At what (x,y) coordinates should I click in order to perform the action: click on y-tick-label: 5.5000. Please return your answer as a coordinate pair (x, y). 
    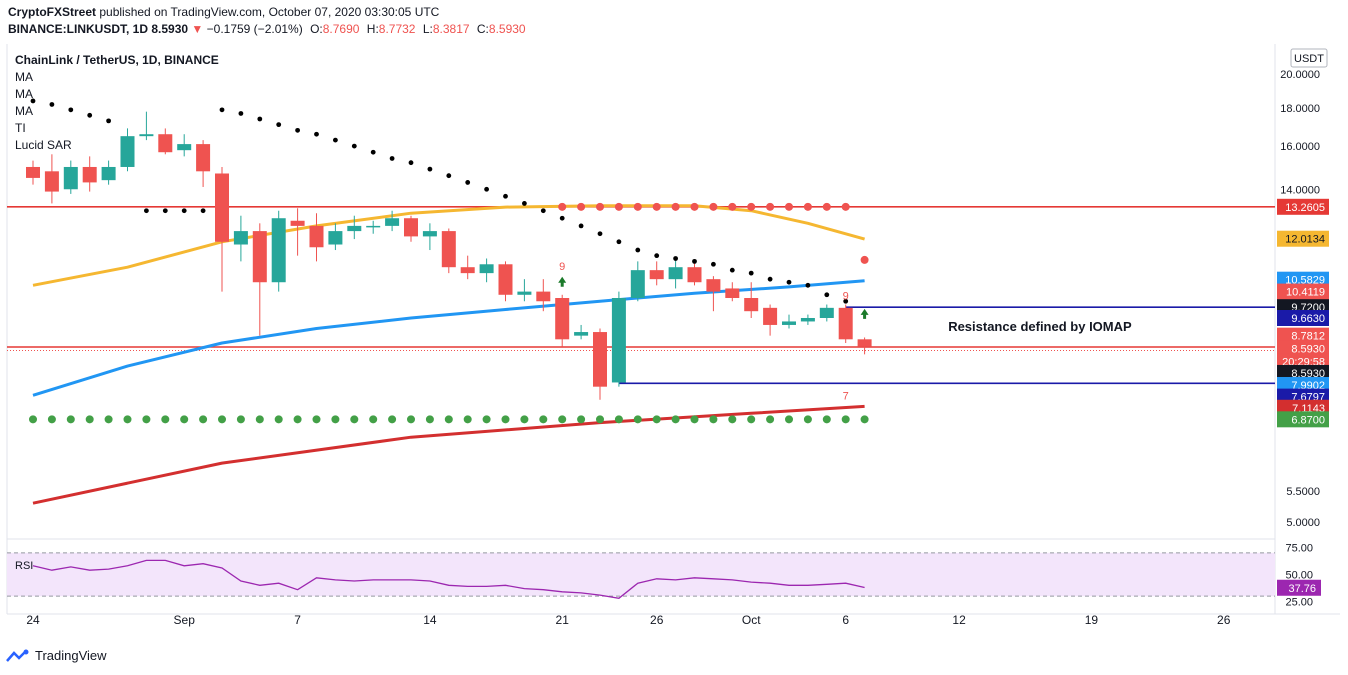
    Looking at the image, I should click on (1303, 492).